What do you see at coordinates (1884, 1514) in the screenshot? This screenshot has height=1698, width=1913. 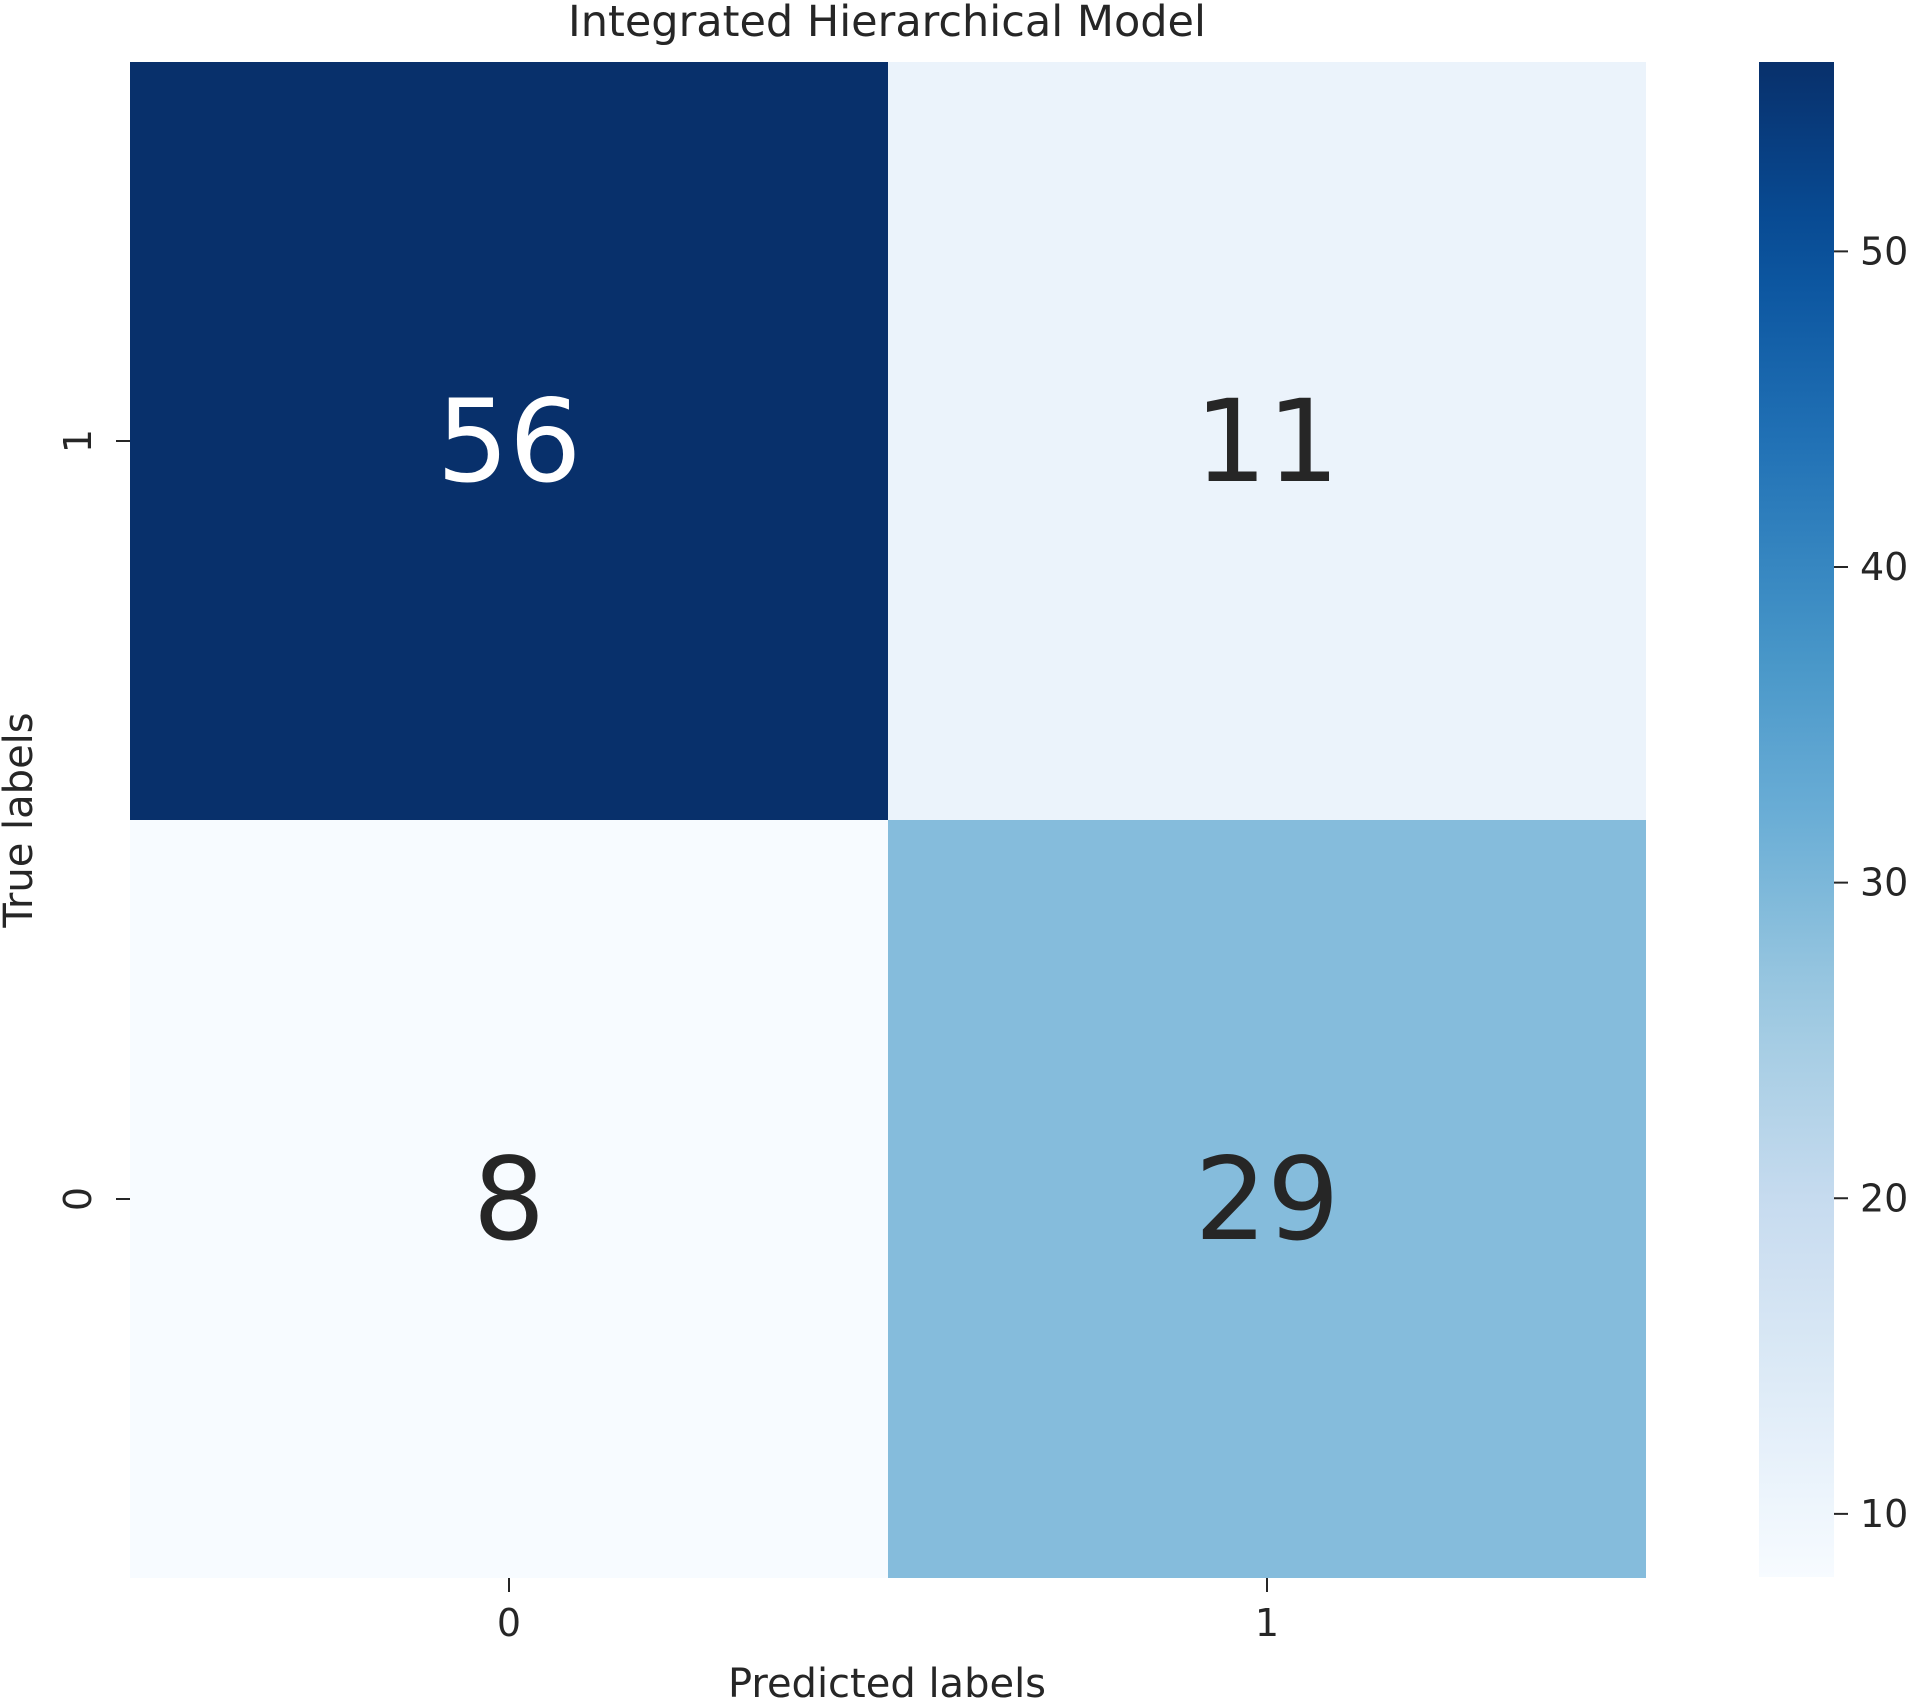 I see `colorbar-tick-label: 10` at bounding box center [1884, 1514].